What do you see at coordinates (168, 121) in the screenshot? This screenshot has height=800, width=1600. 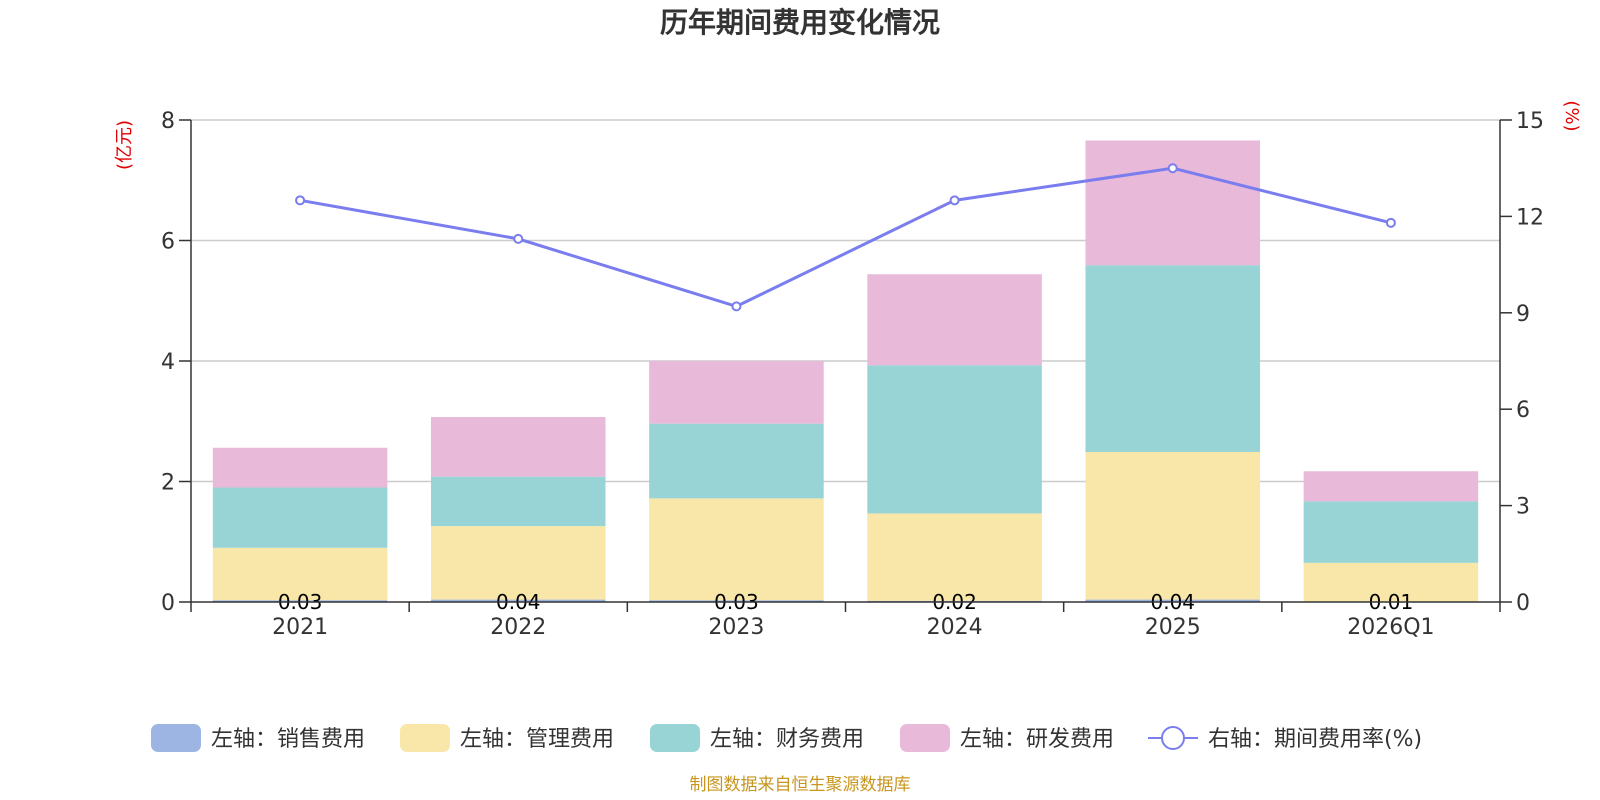 I see `left-axis-tick-label: 8` at bounding box center [168, 121].